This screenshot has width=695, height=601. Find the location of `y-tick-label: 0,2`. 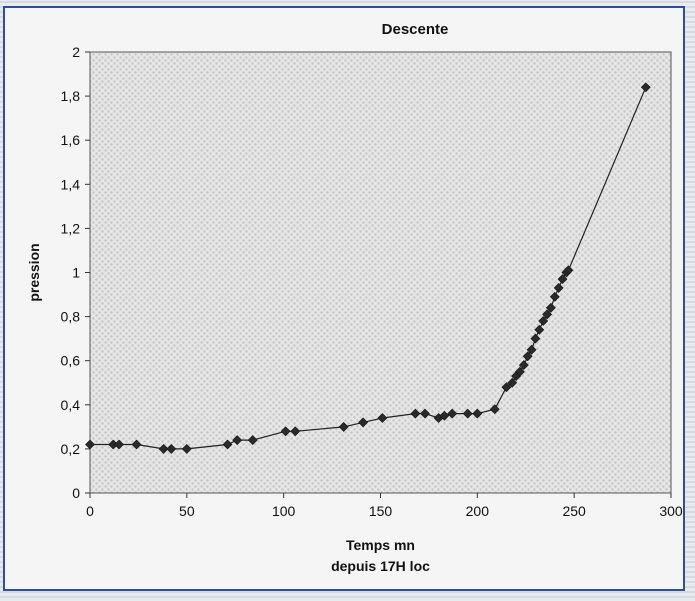

y-tick-label: 0,2 is located at coordinates (71, 449).